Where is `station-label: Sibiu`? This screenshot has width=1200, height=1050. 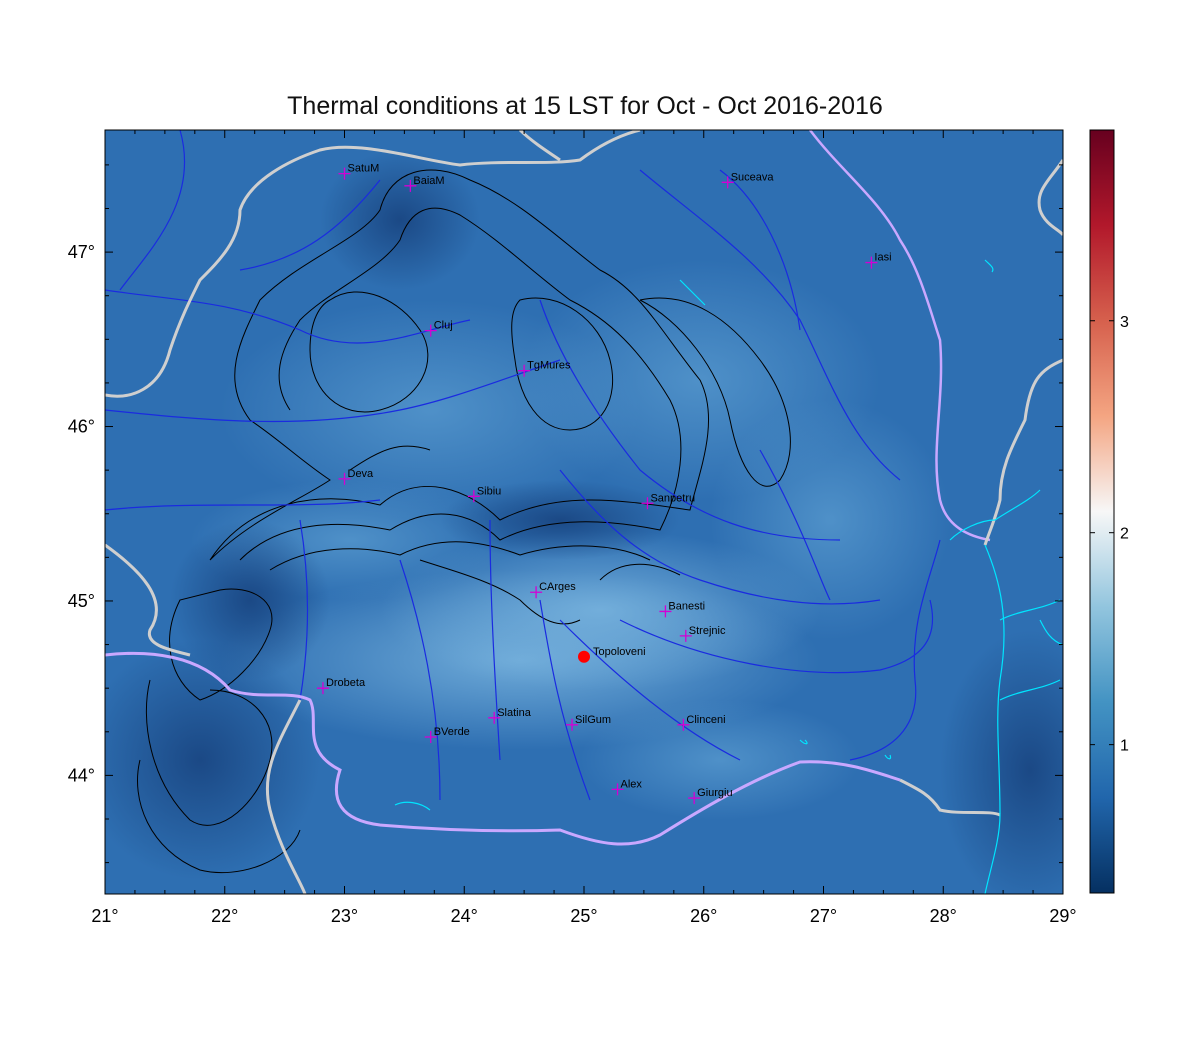
station-label: Sibiu is located at coordinates (489, 491).